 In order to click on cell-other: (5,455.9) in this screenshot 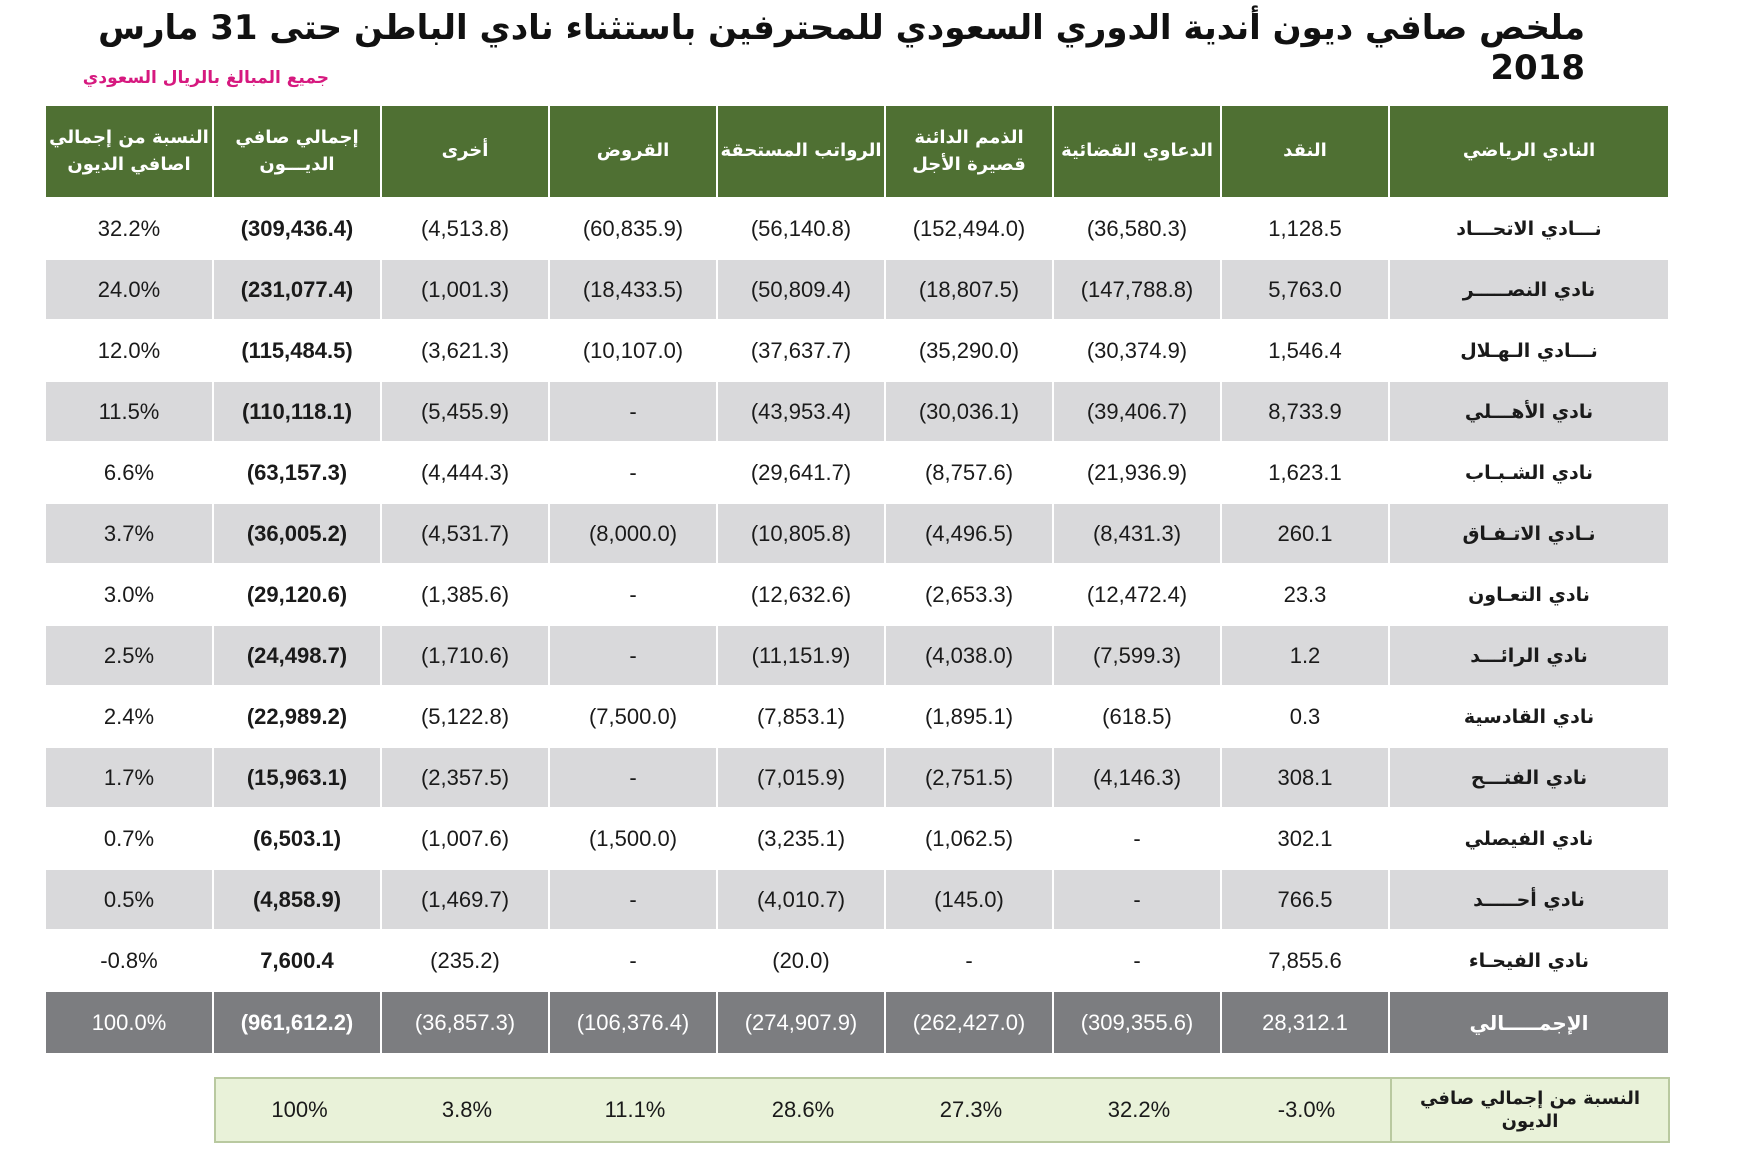, I will do `click(465, 411)`.